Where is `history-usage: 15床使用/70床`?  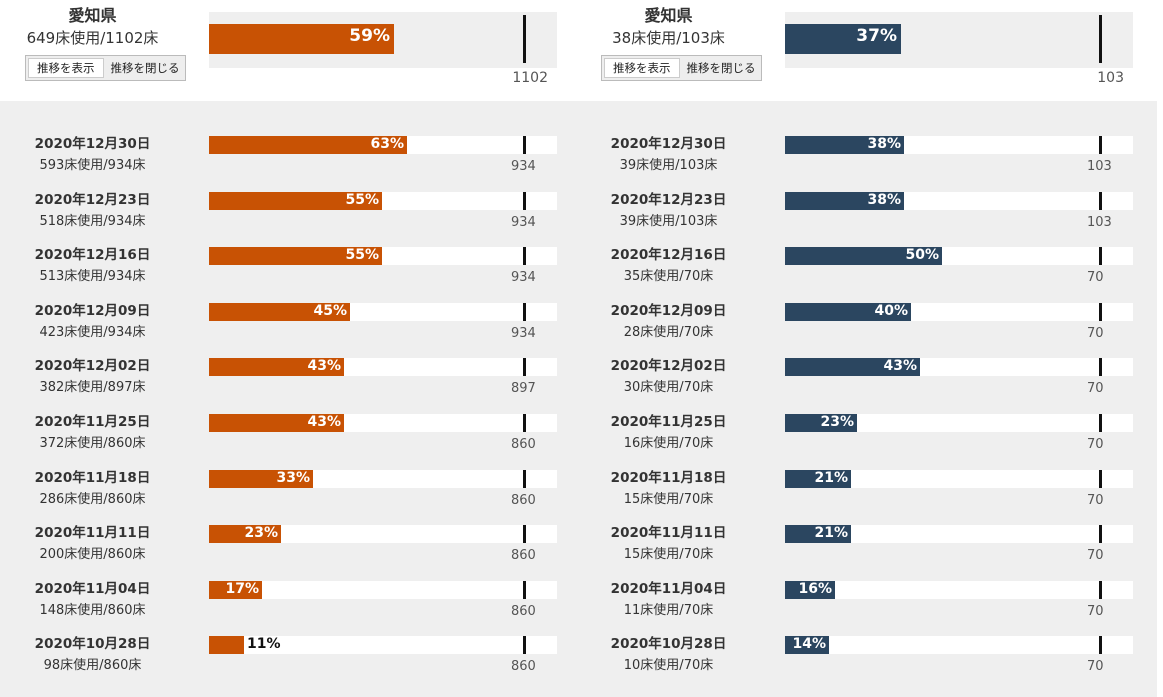
history-usage: 15床使用/70床 is located at coordinates (668, 555).